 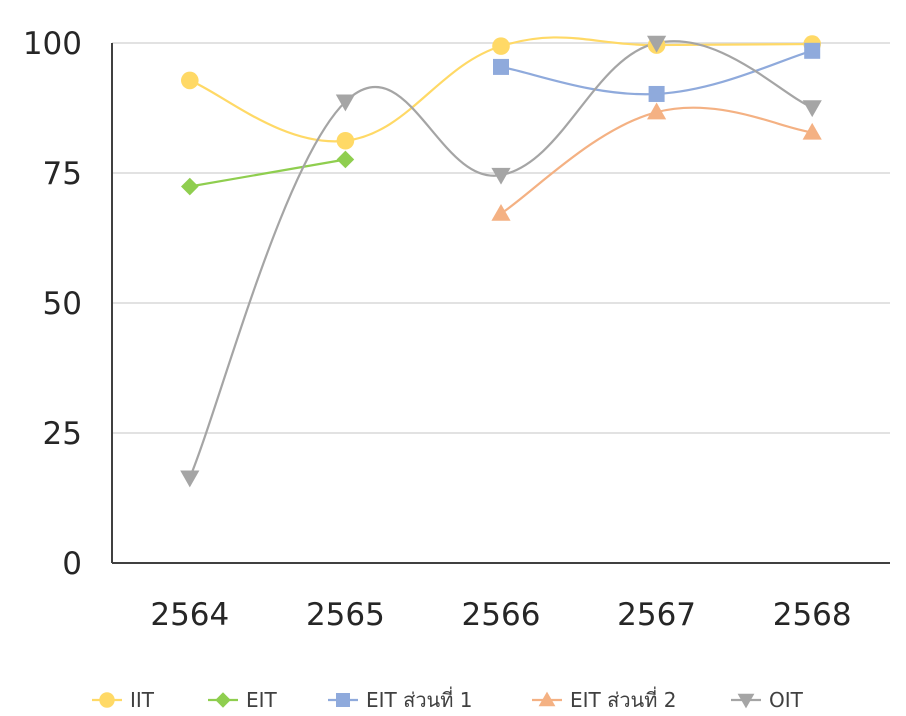 I want to click on x-tick-label: 2566, so click(x=501, y=615).